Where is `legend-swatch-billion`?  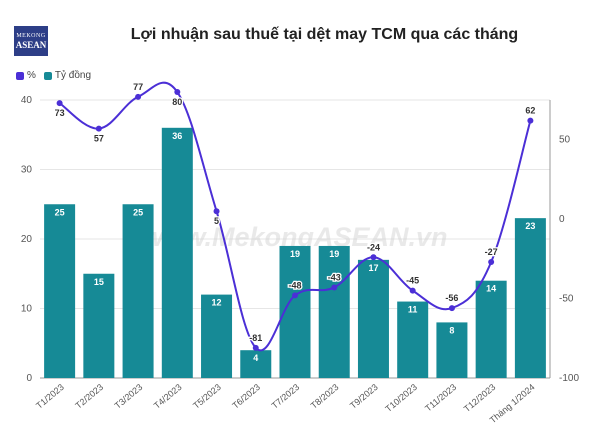 legend-swatch-billion is located at coordinates (47, 75).